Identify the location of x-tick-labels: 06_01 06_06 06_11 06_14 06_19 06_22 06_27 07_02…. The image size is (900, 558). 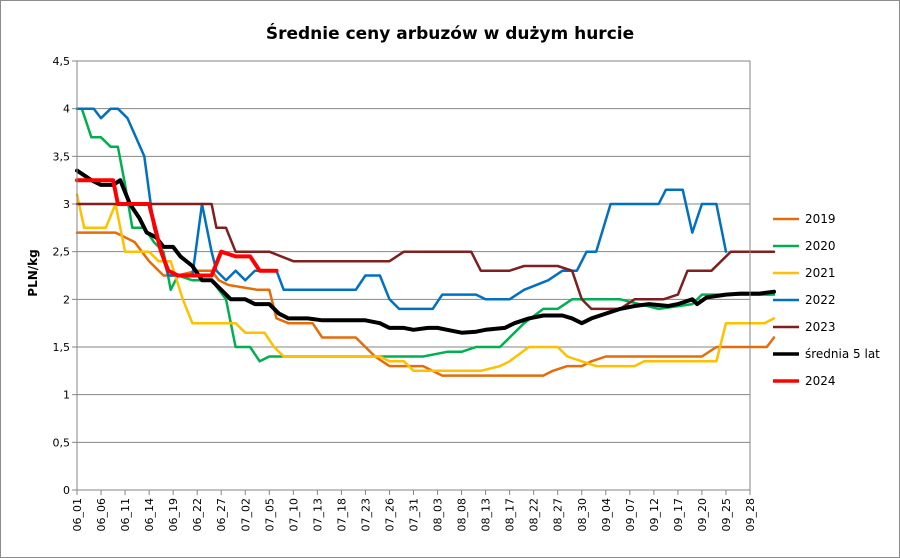
(414, 515).